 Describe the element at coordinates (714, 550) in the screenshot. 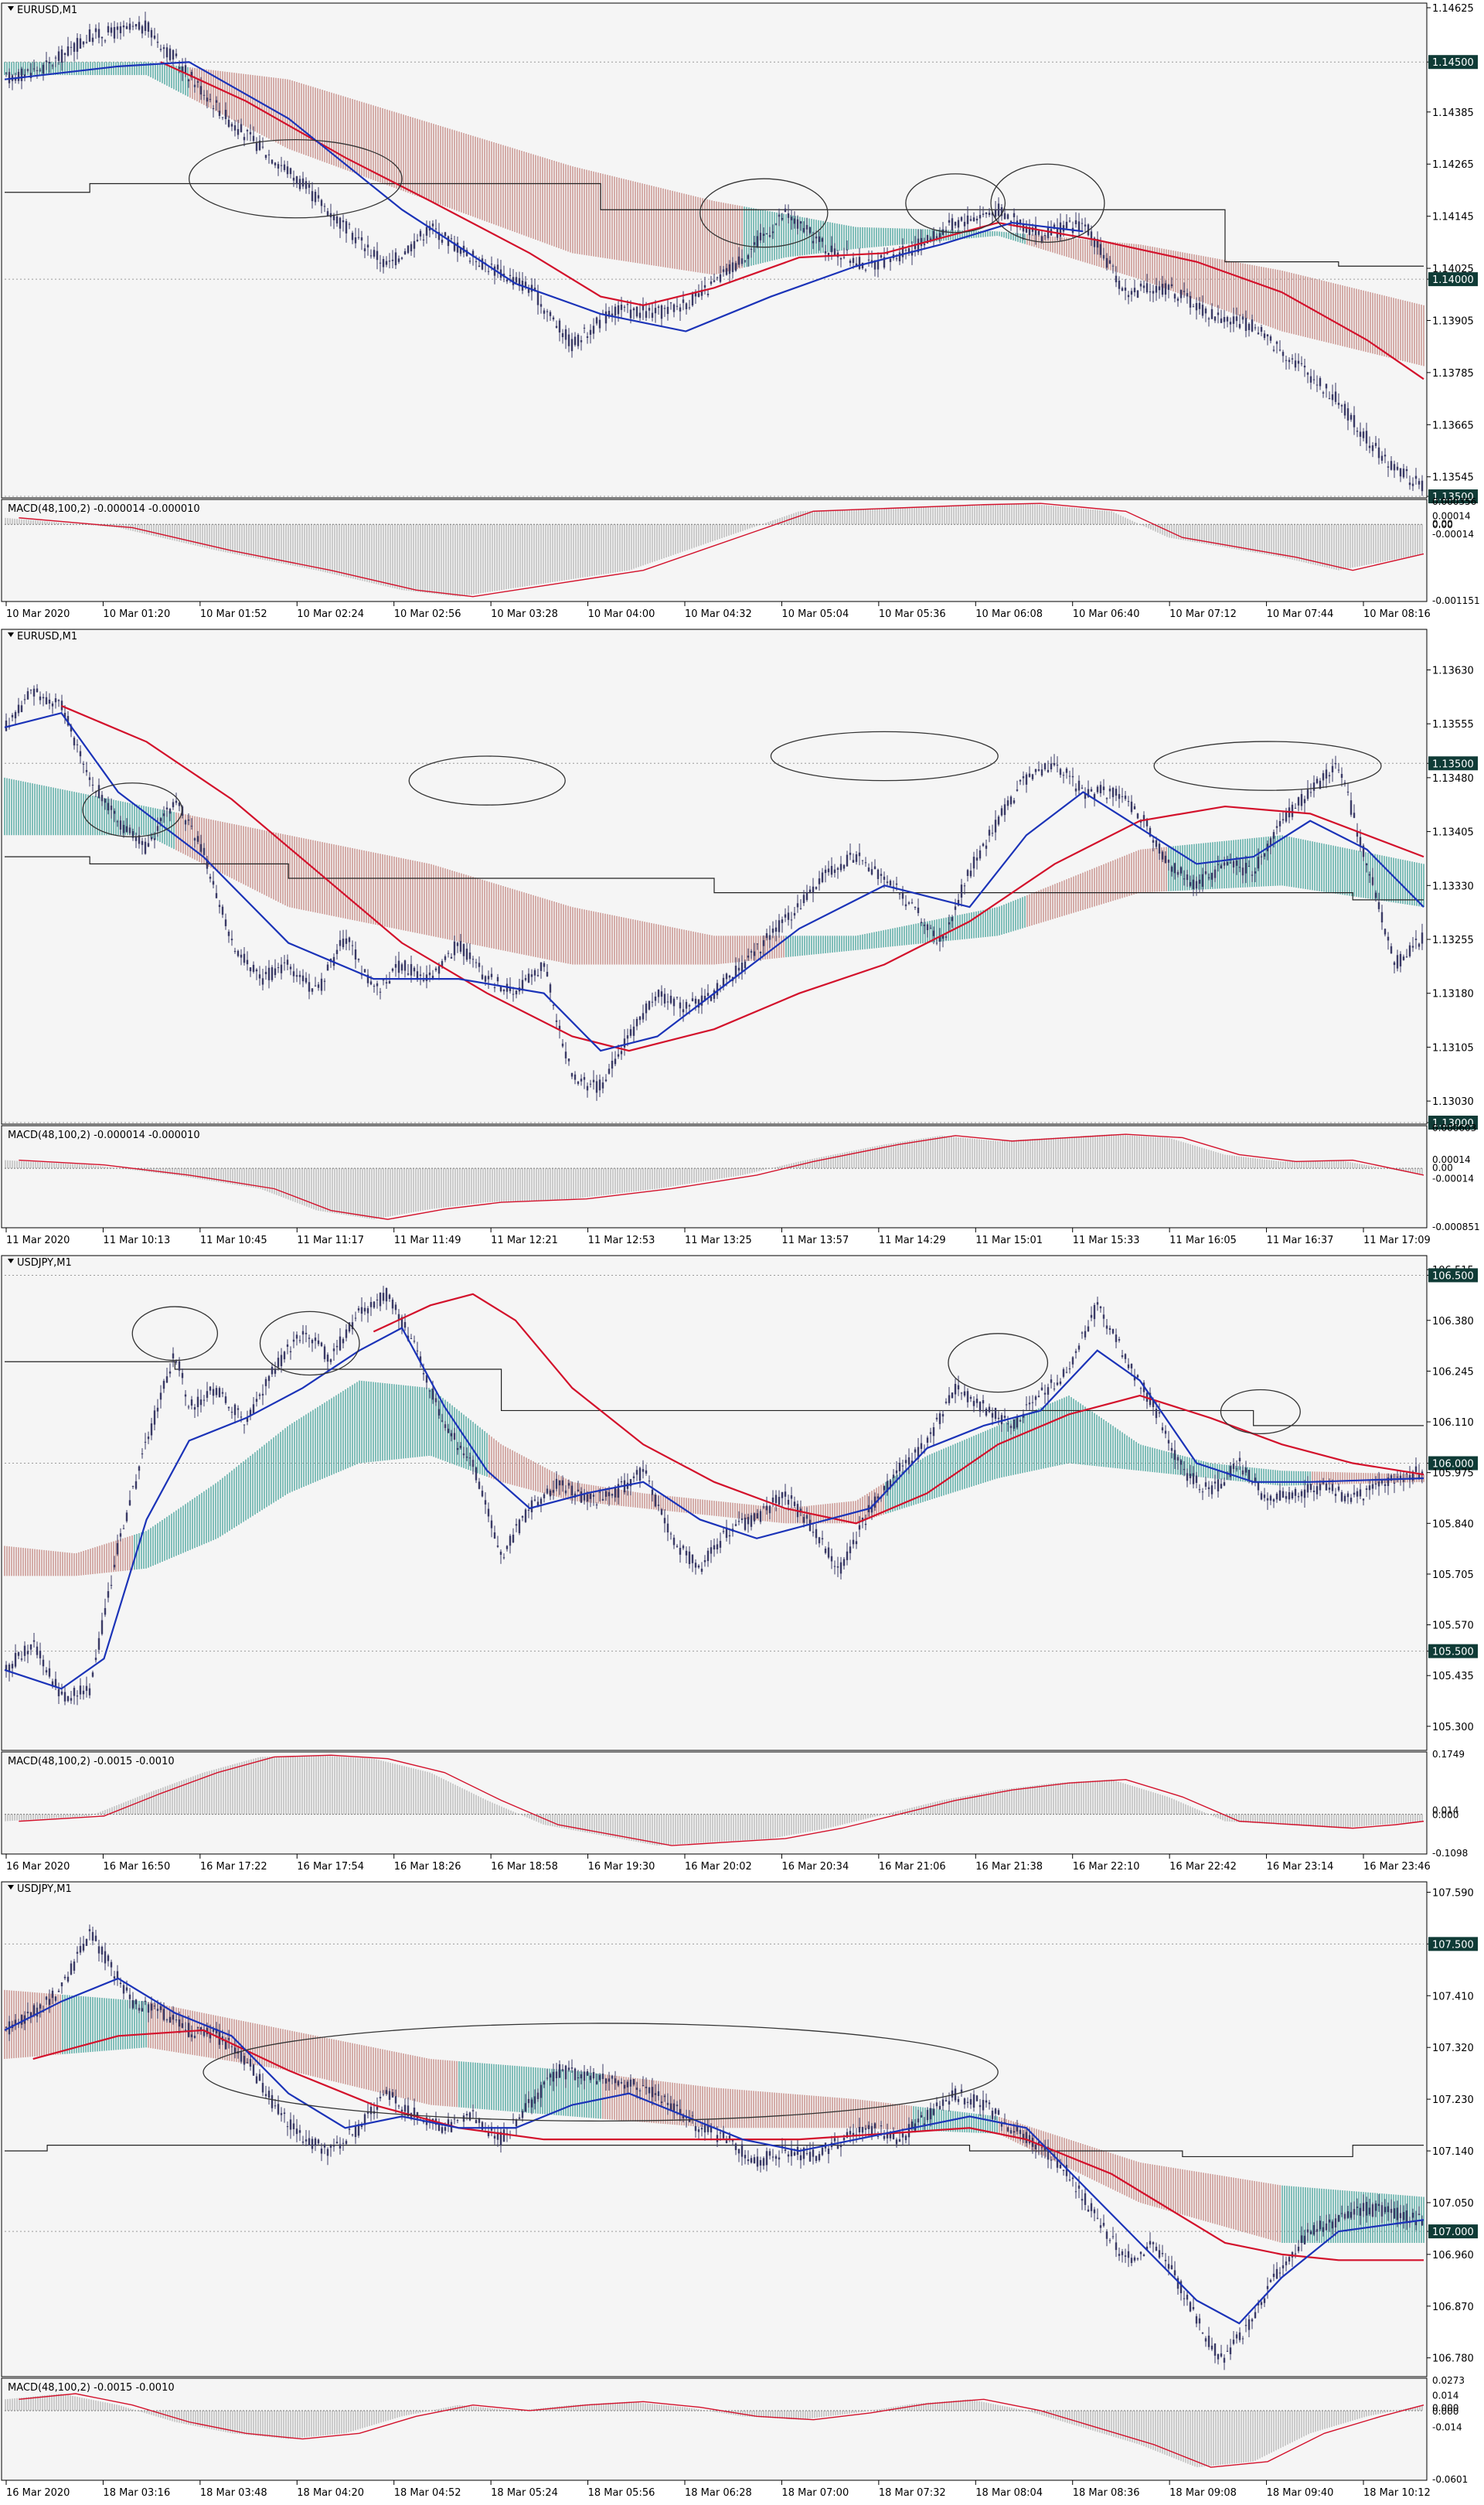

I see `macd-histogram` at that location.